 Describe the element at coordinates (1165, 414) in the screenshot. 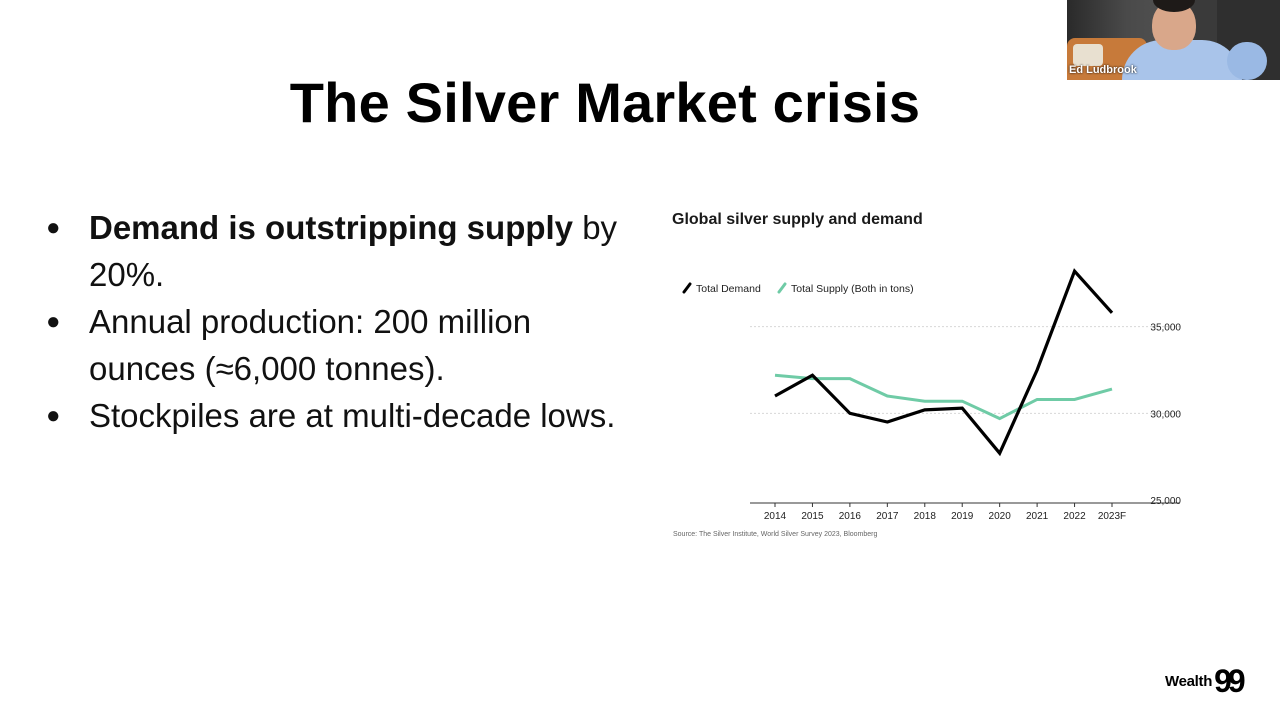

I see `y-tick-label: 30,000` at that location.